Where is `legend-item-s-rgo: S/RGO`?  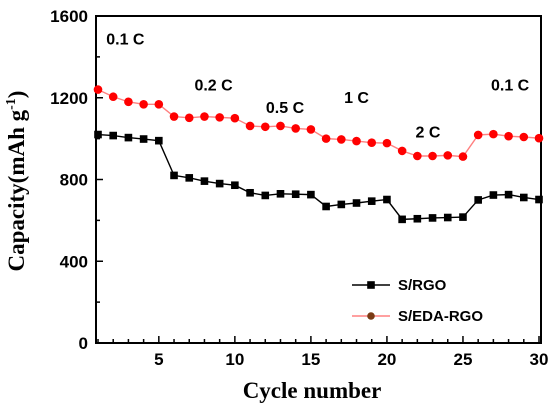 legend-item-s-rgo: S/RGO is located at coordinates (399, 285).